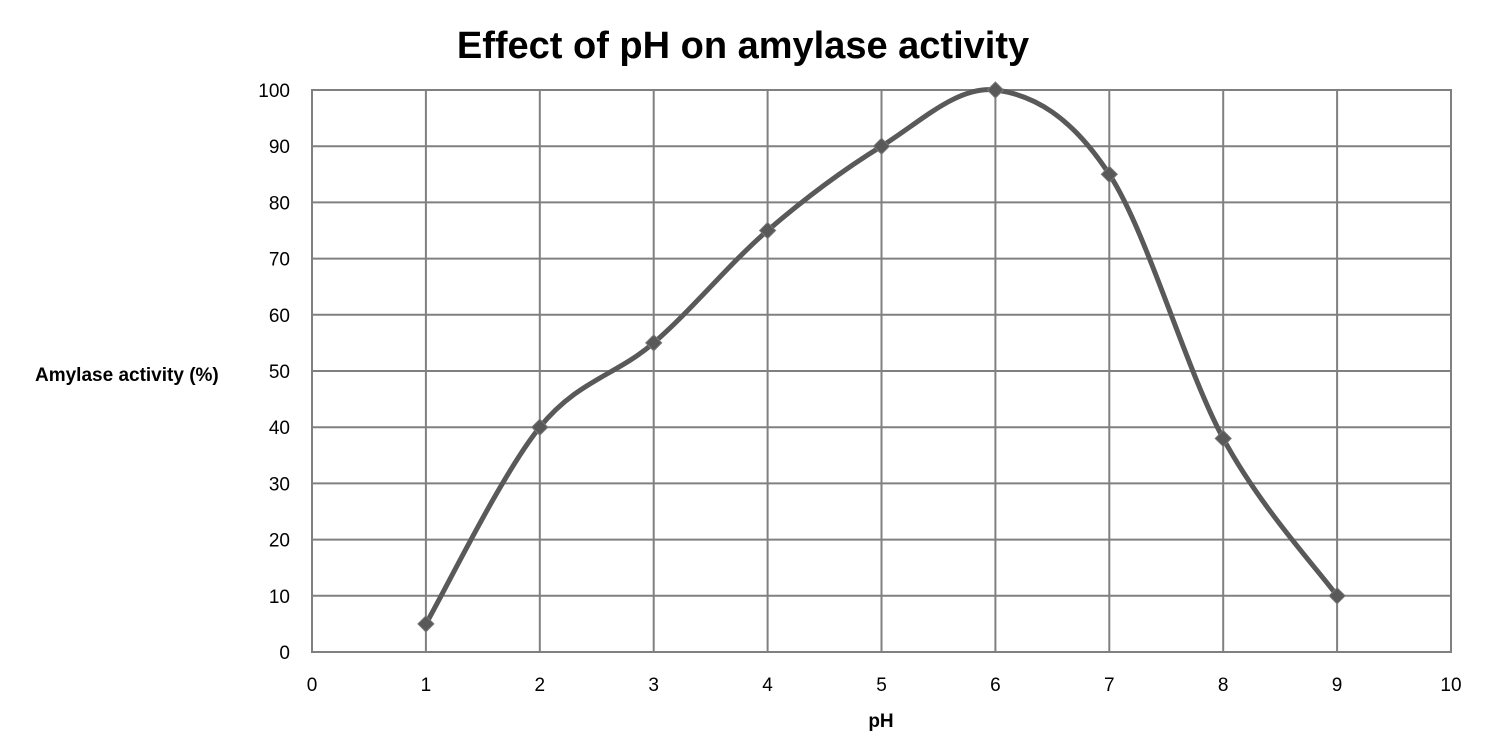  Describe the element at coordinates (653, 685) in the screenshot. I see `x-tick-label: 3` at that location.